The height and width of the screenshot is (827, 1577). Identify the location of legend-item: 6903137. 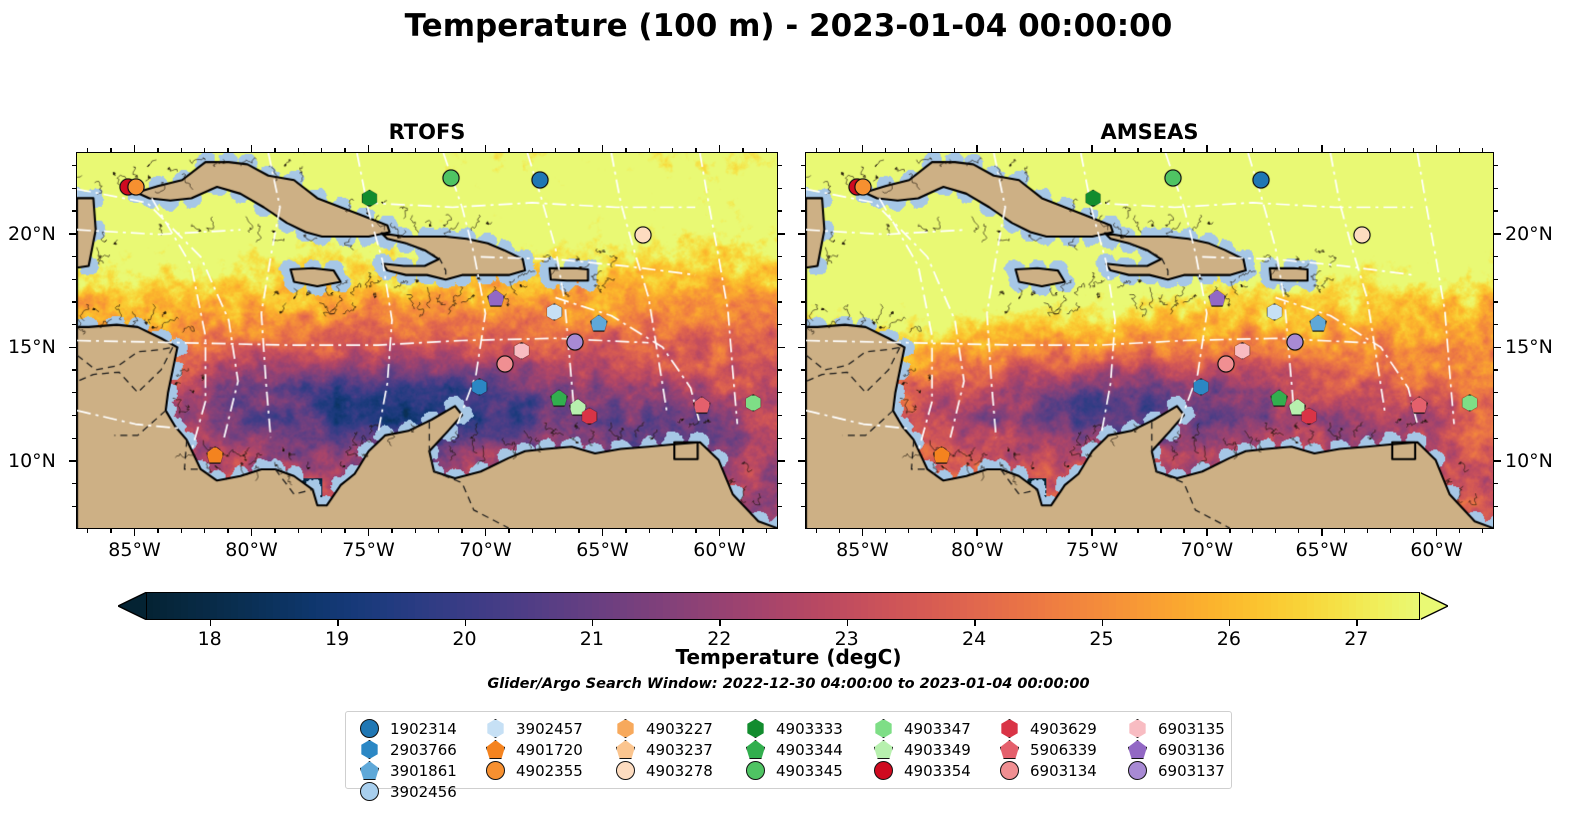
(1176, 770).